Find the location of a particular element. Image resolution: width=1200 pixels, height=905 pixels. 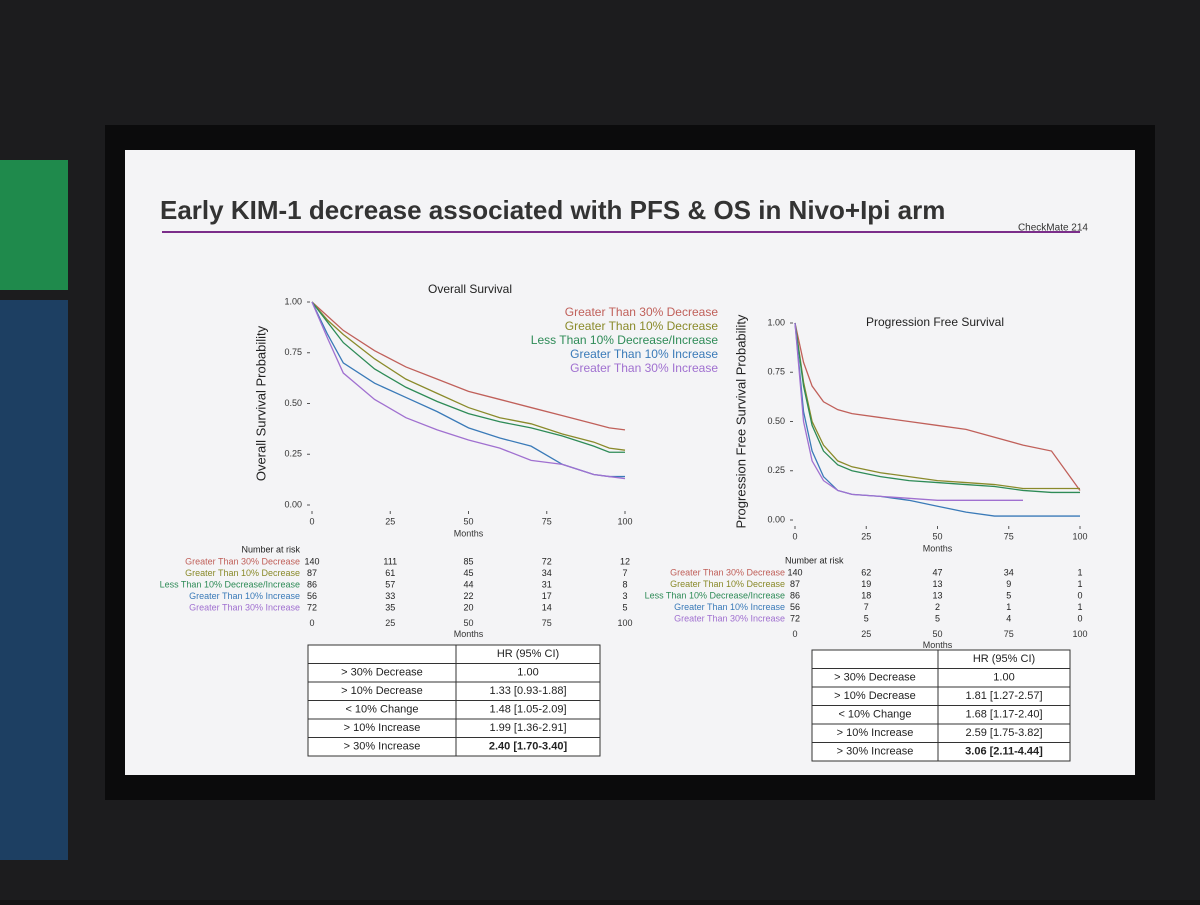

x-tick-label: 100 is located at coordinates (624, 521).